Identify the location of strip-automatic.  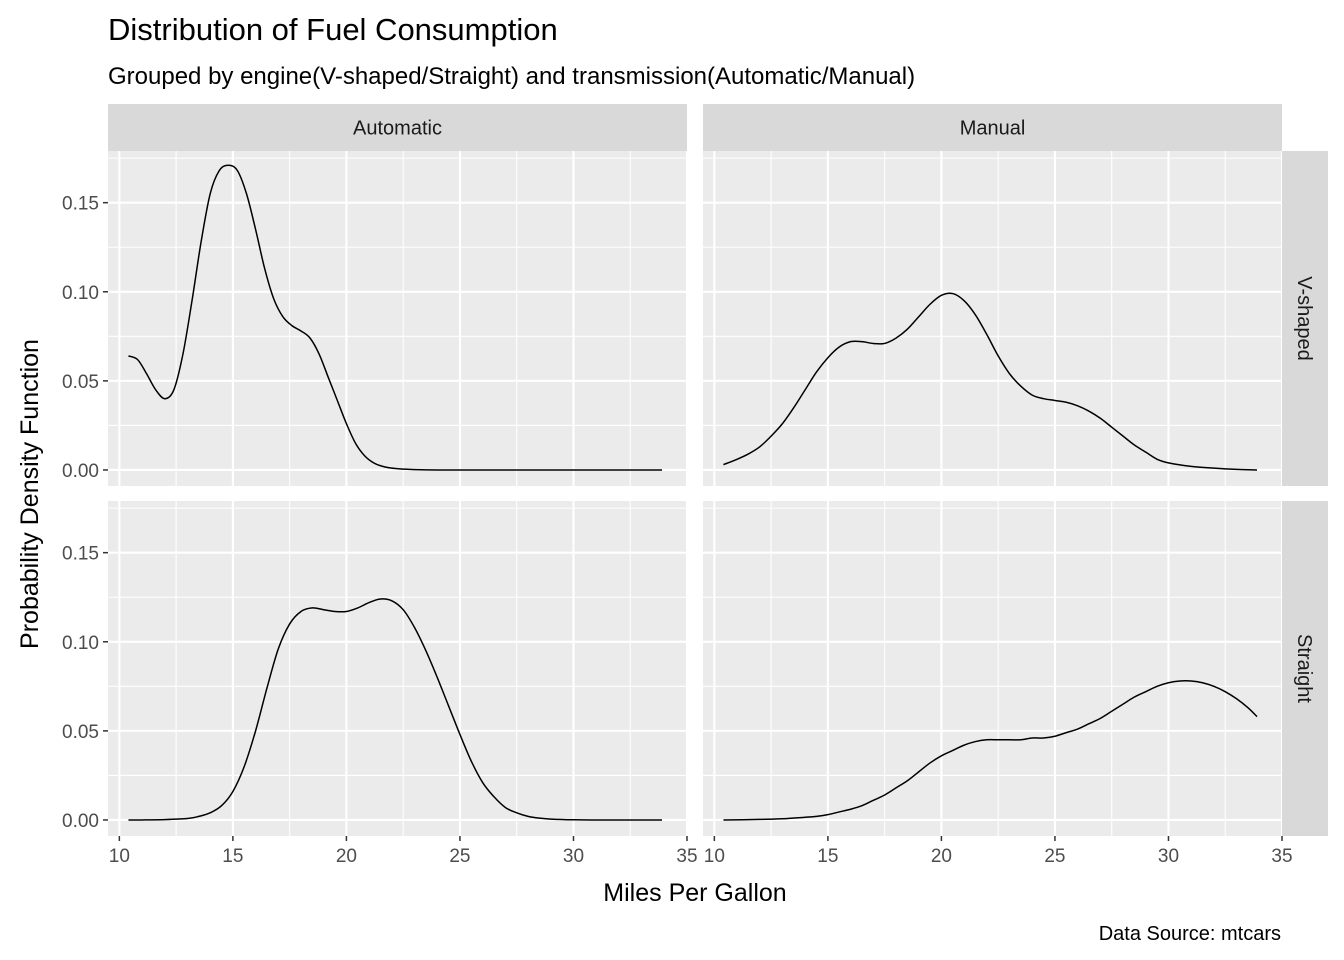
(397, 127).